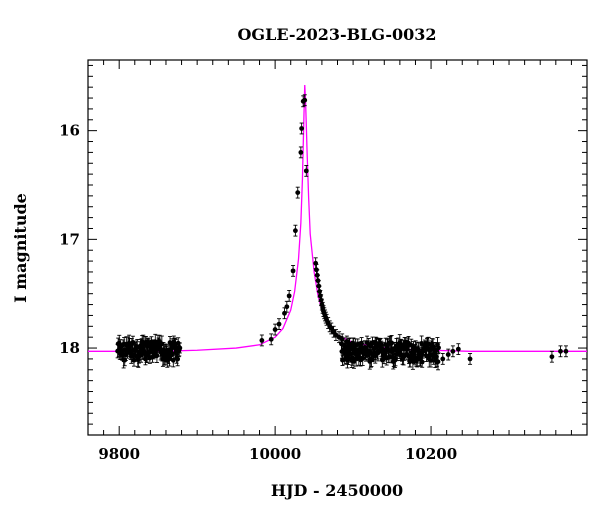 The width and height of the screenshot is (600, 512). I want to click on x-axis-label: HJD - 2450000, so click(337, 490).